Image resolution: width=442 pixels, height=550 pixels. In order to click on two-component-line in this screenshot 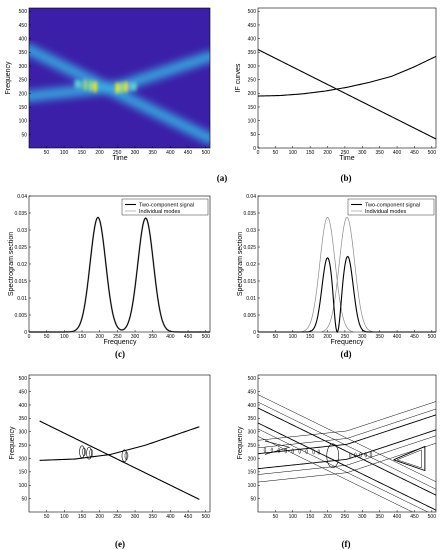, I will do `click(119, 275)`.